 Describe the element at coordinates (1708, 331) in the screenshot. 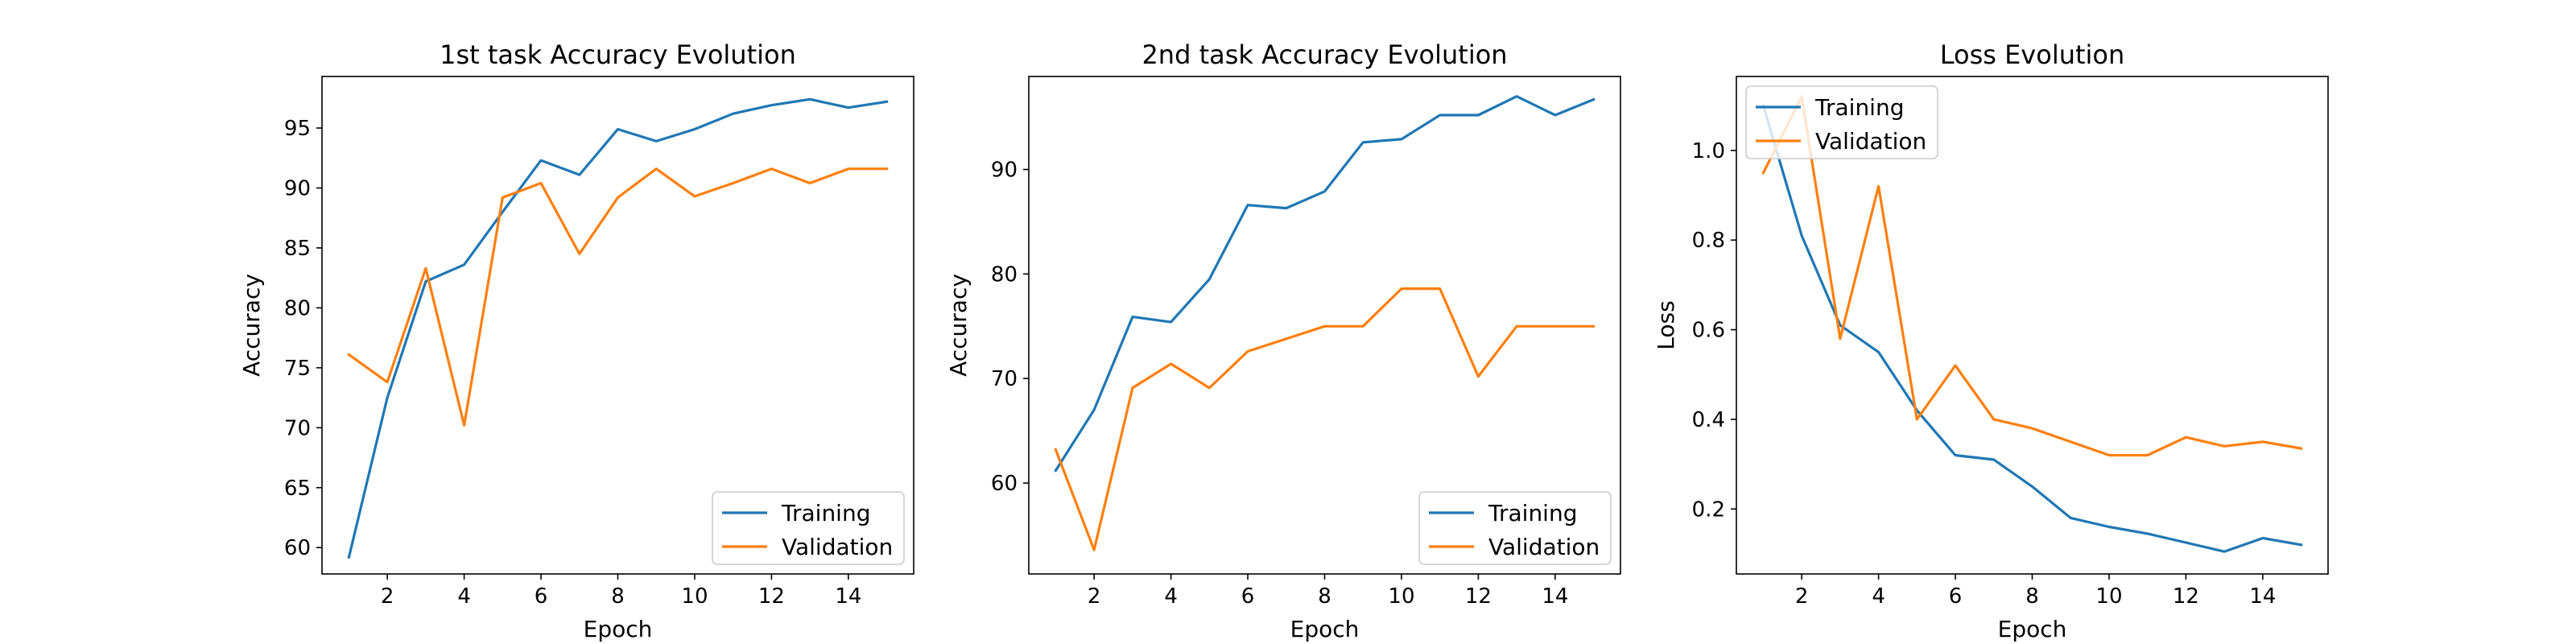

I see `y-tick-label: 0.6` at that location.